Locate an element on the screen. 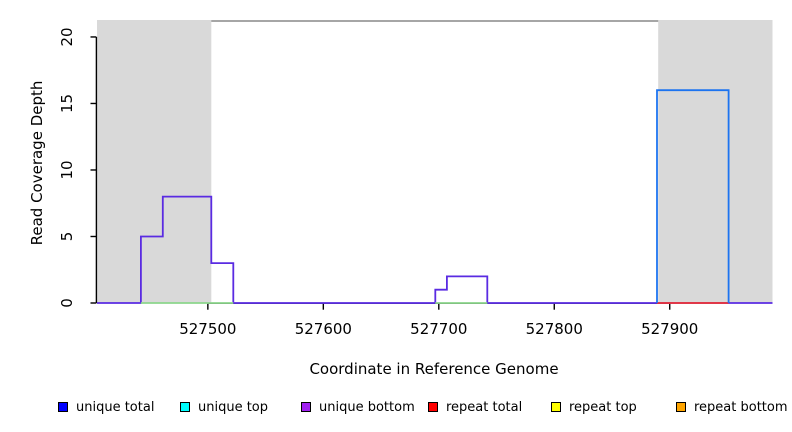 This screenshot has width=792, height=432. y-tick-label: 10 is located at coordinates (67, 169).